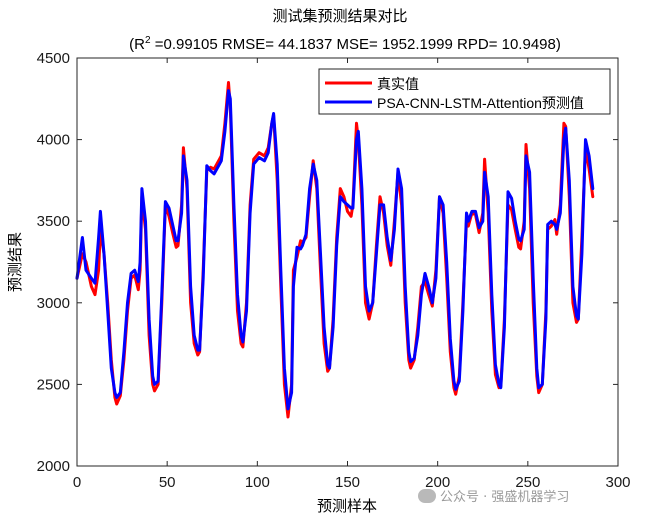  Describe the element at coordinates (480, 103) in the screenshot. I see `legend-label-predicted: PSA-CNN-LSTM-Attention预测值` at that location.